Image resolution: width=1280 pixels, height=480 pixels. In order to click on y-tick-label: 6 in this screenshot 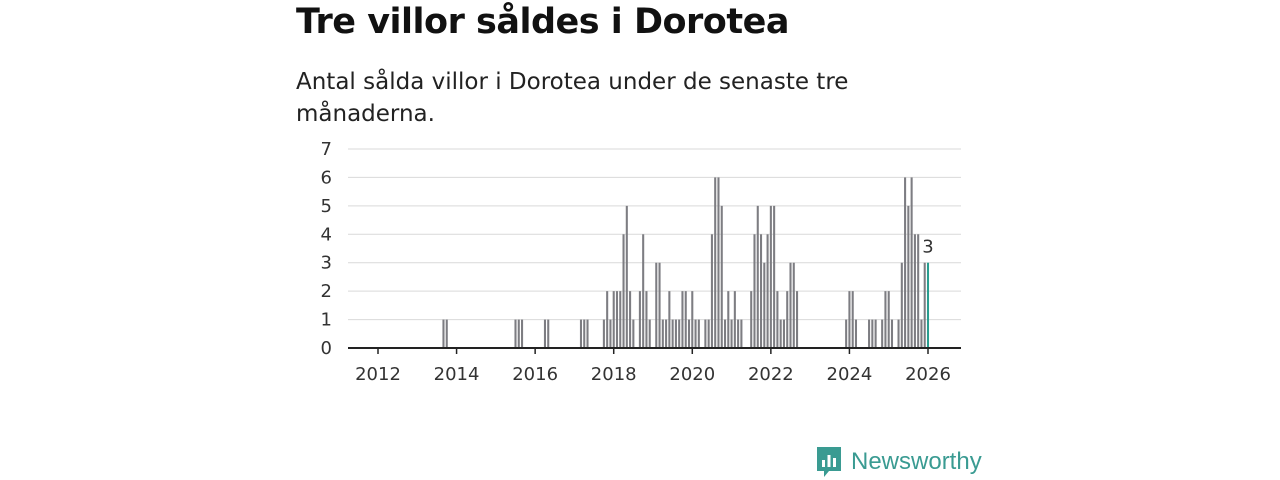, I will do `click(326, 177)`.